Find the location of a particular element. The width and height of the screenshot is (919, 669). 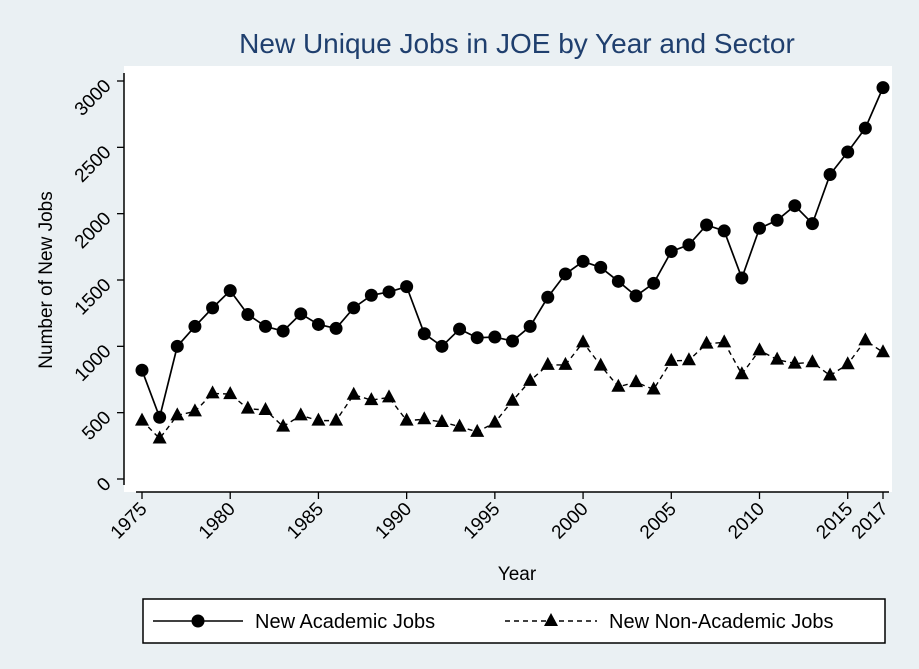

x-axis-label: Year is located at coordinates (517, 574).